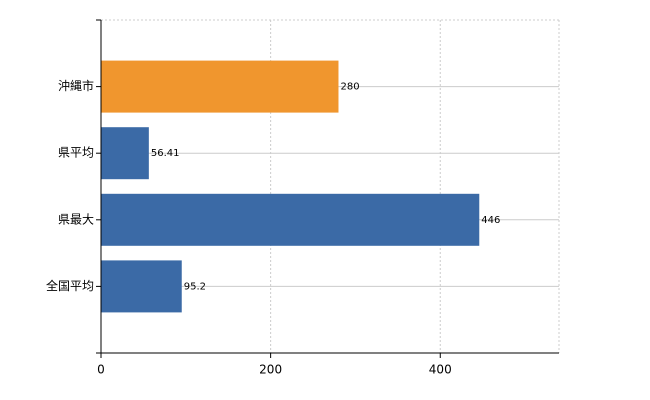  What do you see at coordinates (195, 286) in the screenshot?
I see `value-label: 95.2` at bounding box center [195, 286].